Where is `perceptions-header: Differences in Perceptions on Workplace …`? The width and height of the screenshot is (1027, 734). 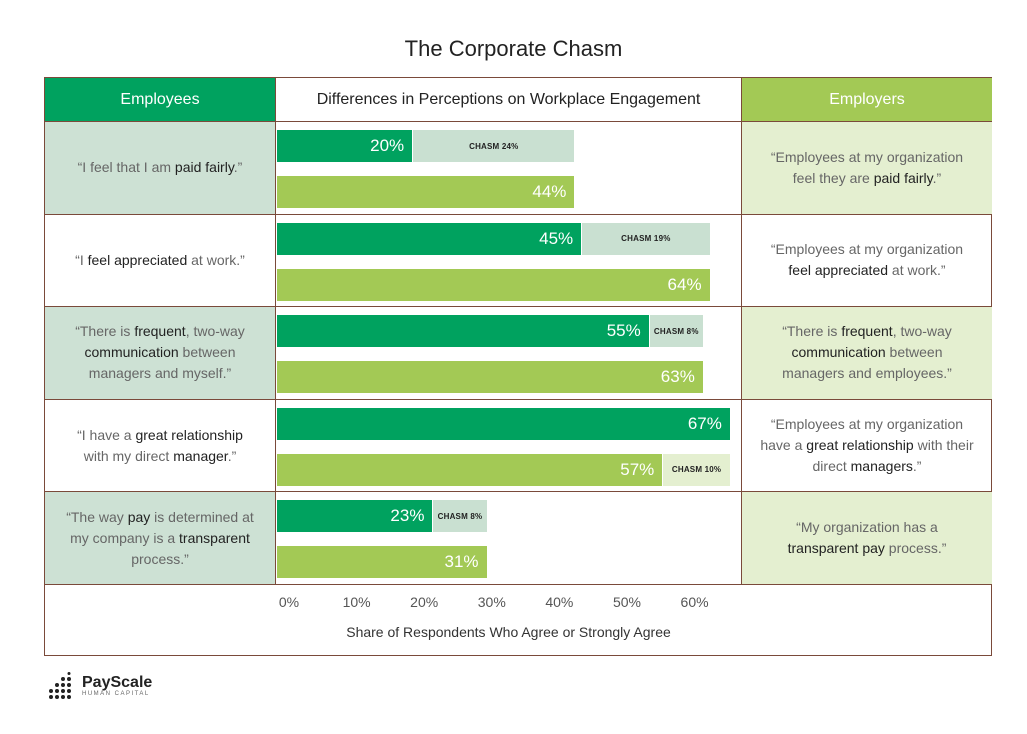
perceptions-header: Differences in Perceptions on Workplace … is located at coordinates (508, 99).